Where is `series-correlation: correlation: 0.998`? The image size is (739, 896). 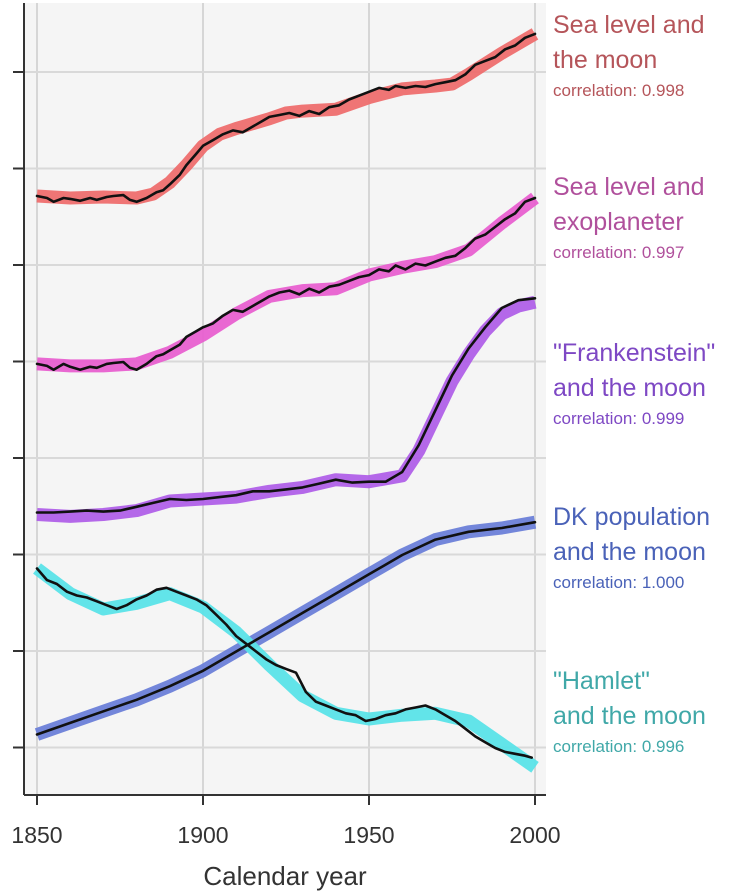 series-correlation: correlation: 0.998 is located at coordinates (619, 90).